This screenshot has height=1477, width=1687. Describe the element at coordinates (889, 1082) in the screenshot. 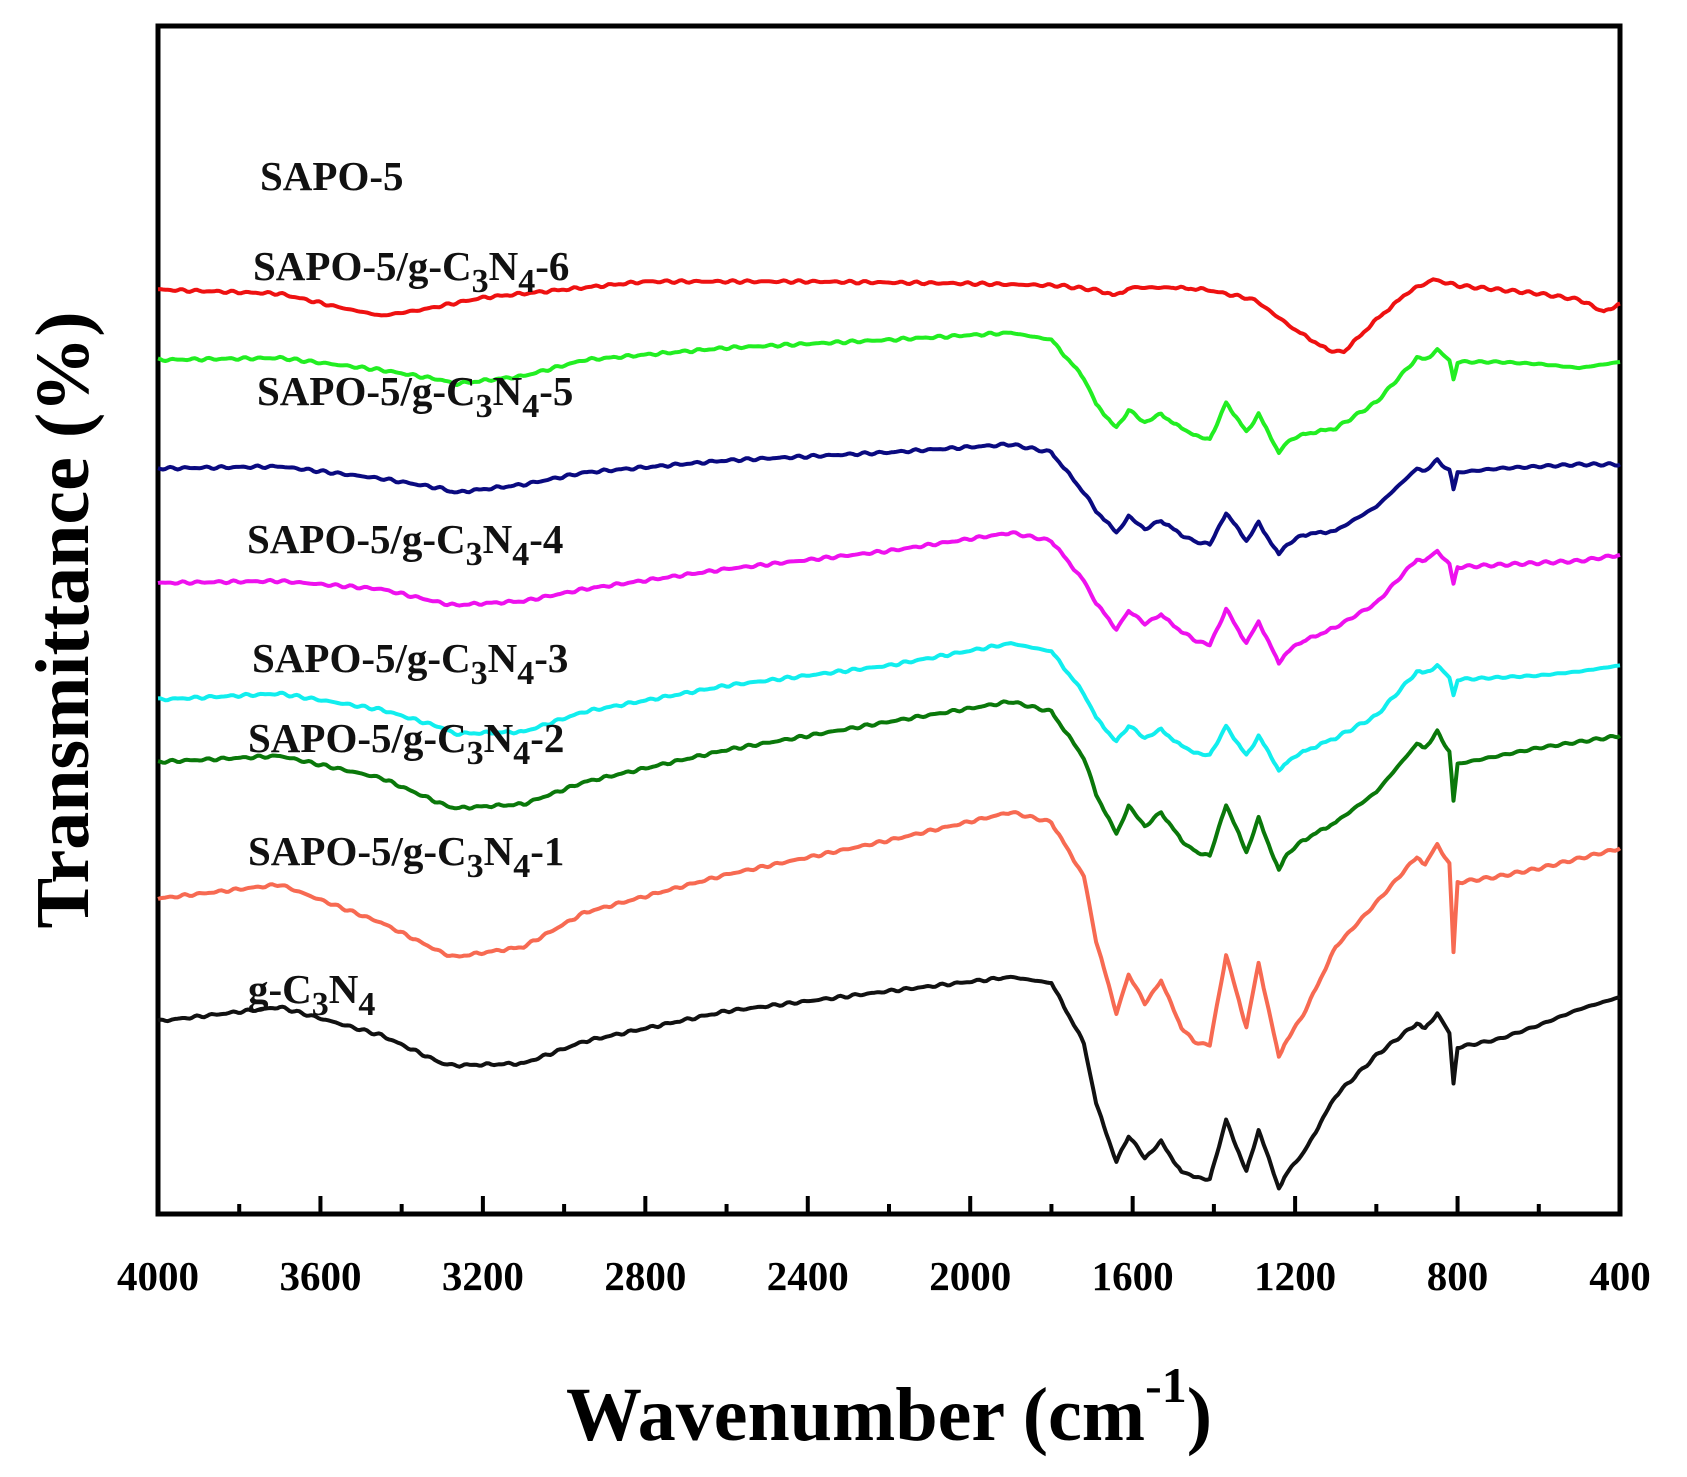

I see `series-line-g-c3n4` at that location.